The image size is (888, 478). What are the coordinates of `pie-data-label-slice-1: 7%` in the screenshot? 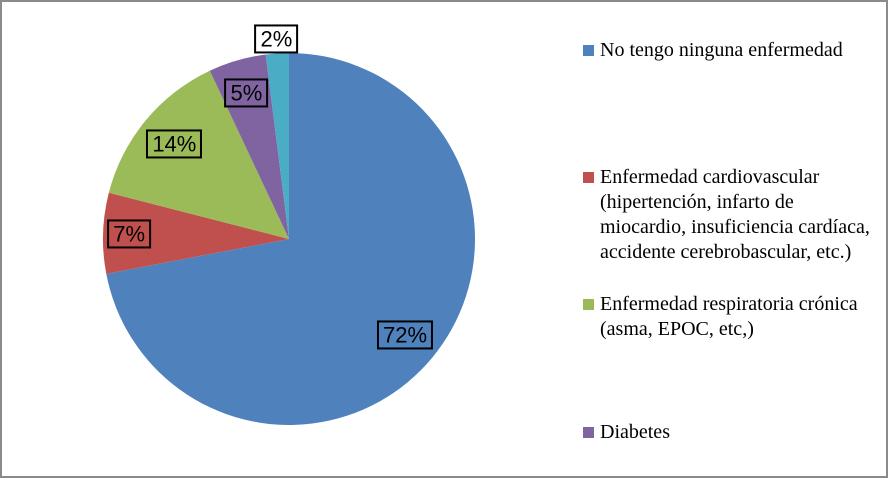 It's located at (129, 234).